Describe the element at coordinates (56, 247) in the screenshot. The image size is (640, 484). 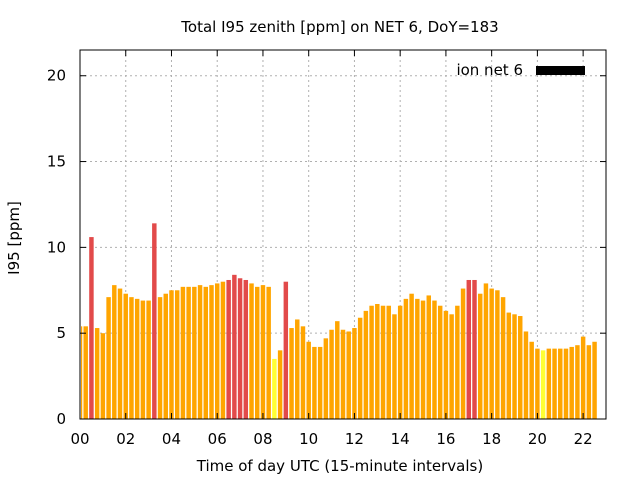
I see `y-tick-label: 10` at that location.